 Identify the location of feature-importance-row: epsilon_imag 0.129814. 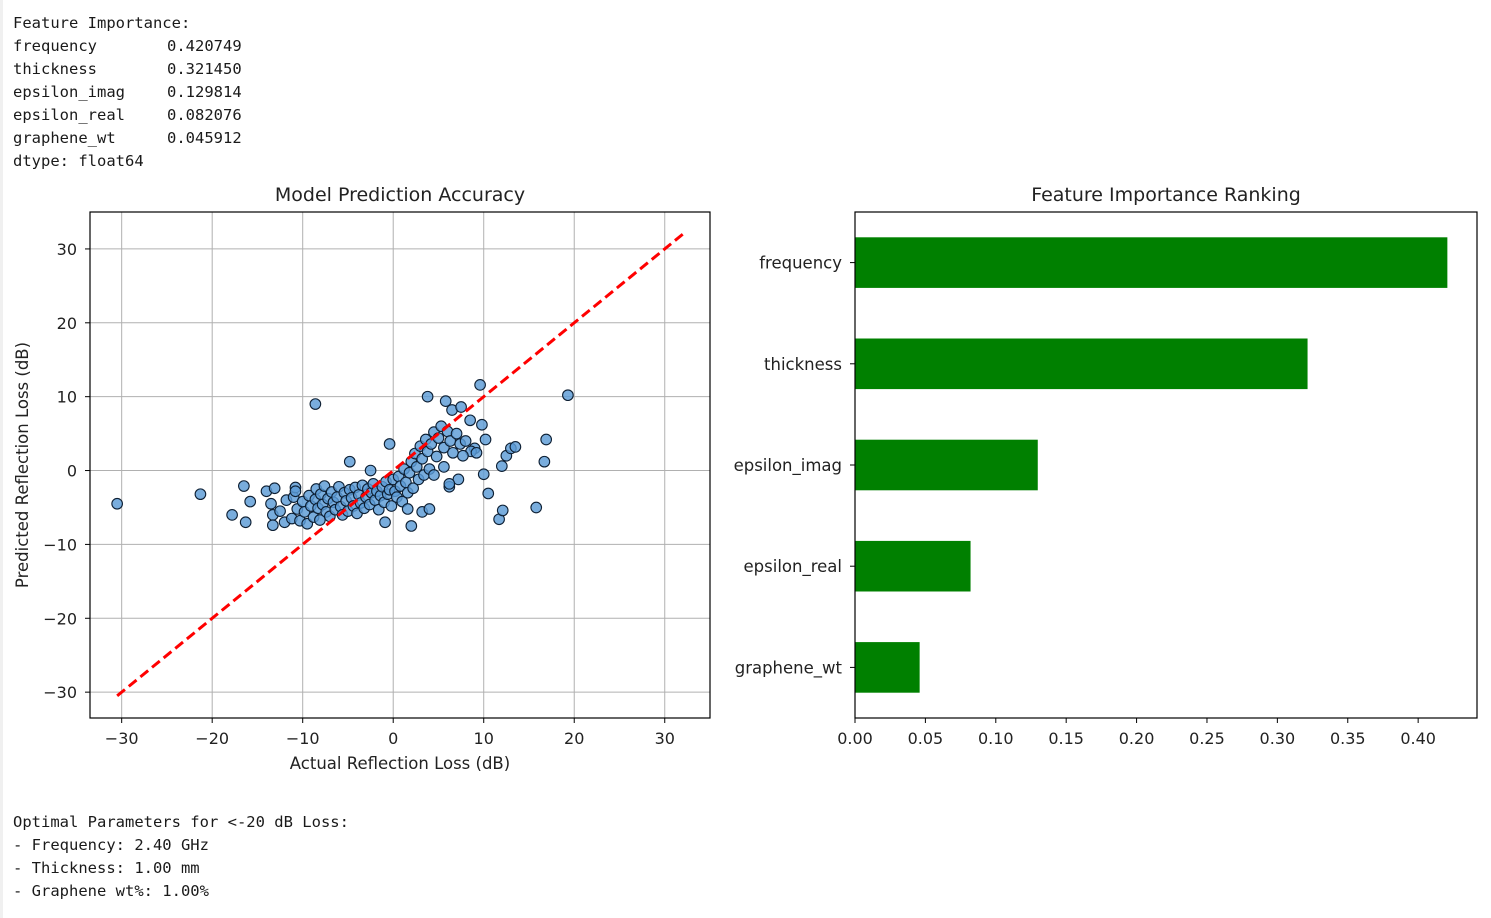
(127, 92).